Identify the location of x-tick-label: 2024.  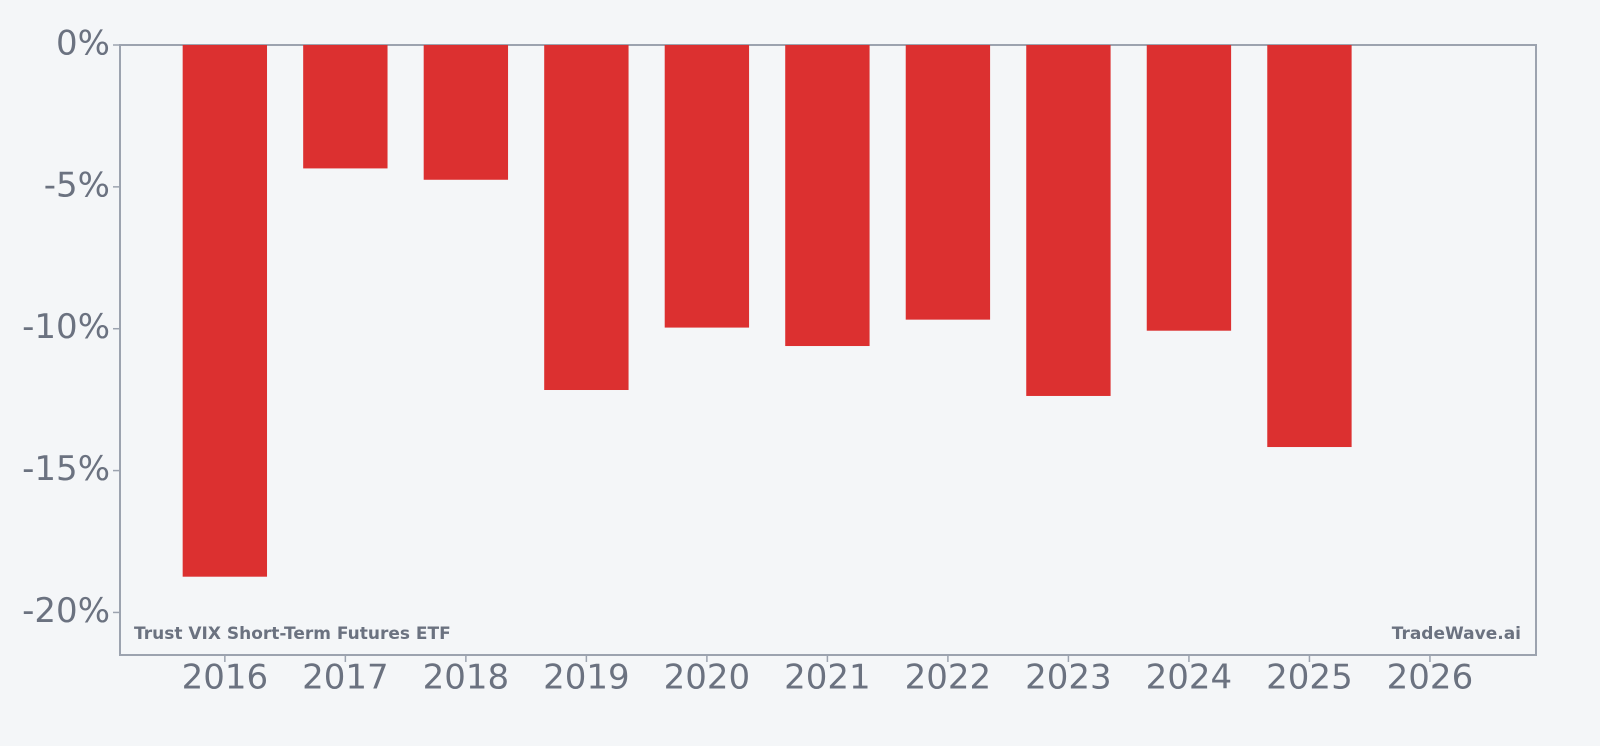
(1189, 678).